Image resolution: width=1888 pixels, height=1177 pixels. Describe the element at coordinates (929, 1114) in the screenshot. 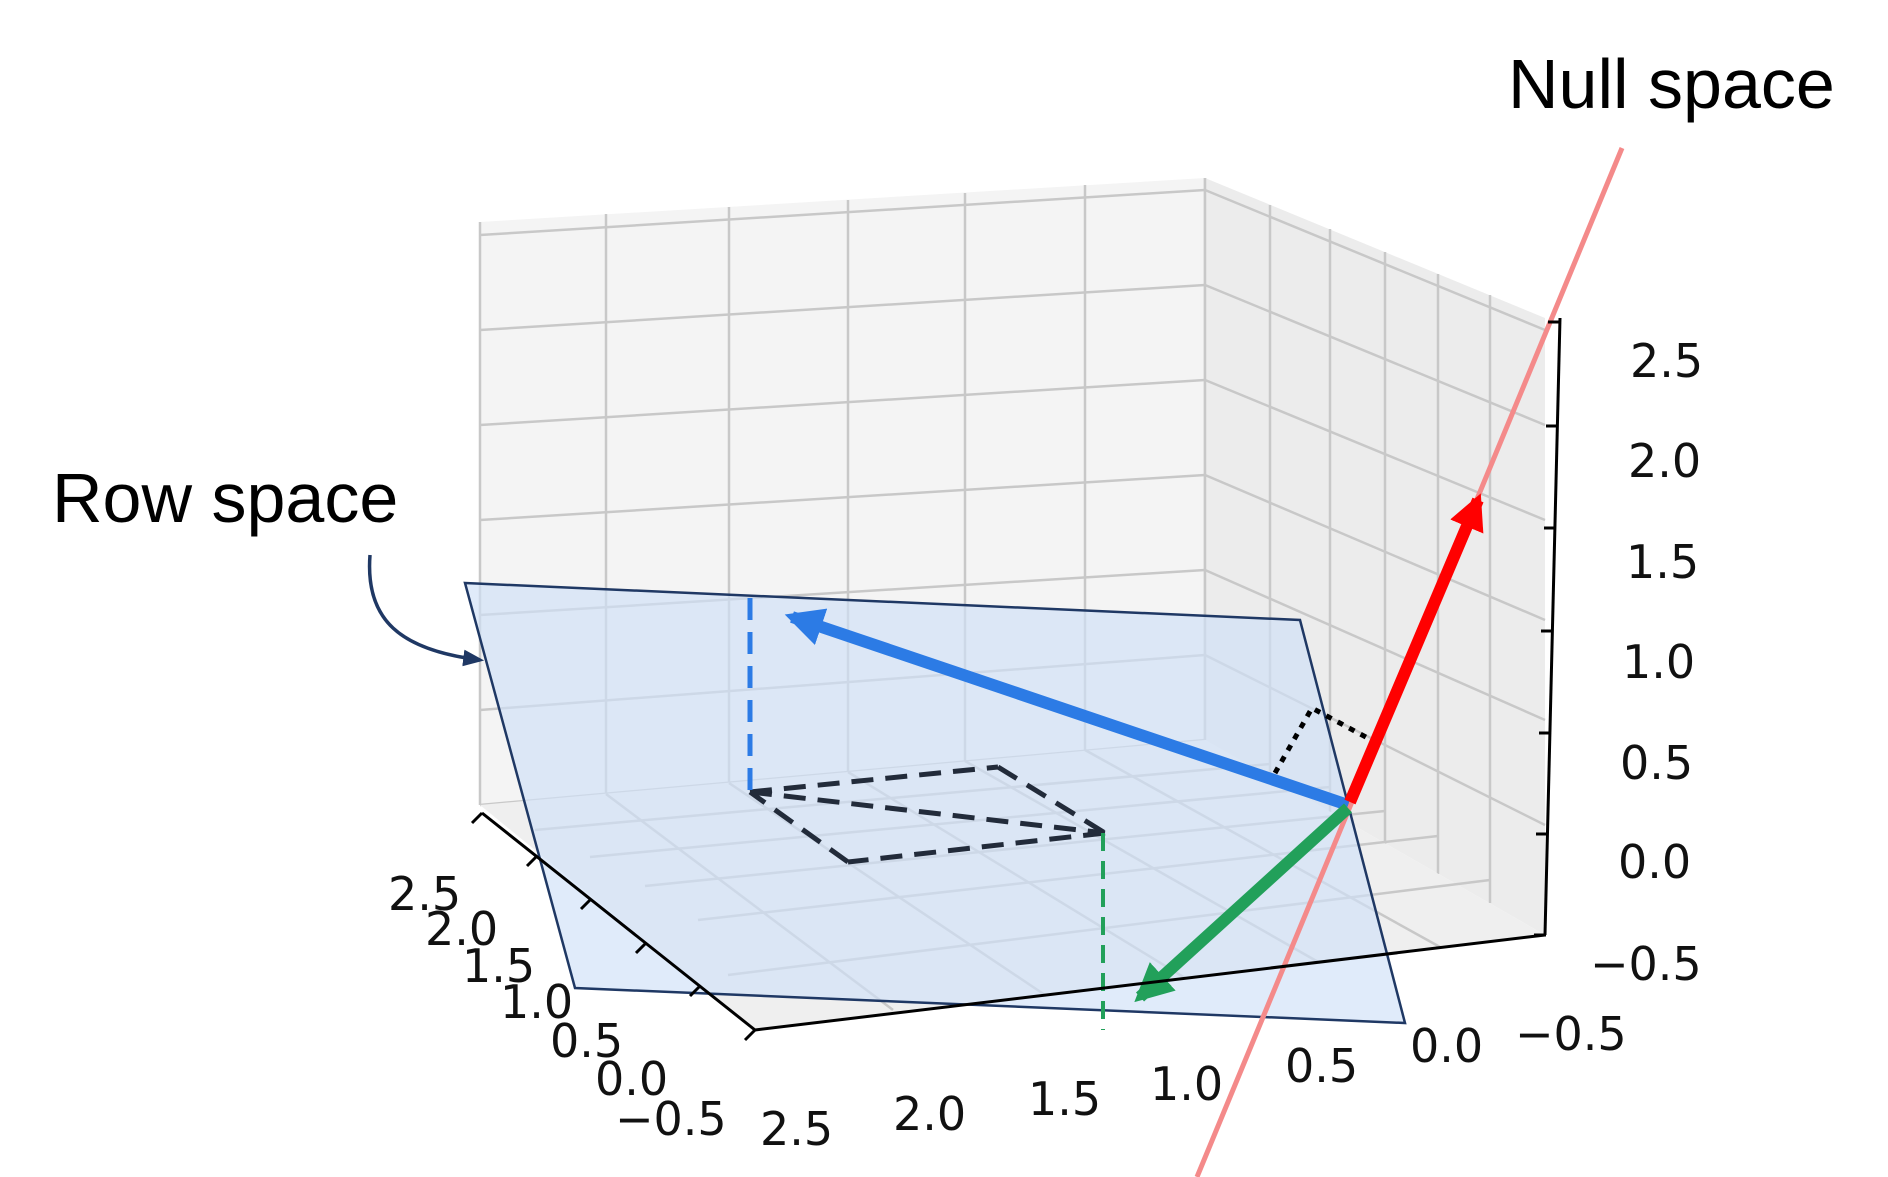

I see `bottom-tick-label: 2.0` at that location.